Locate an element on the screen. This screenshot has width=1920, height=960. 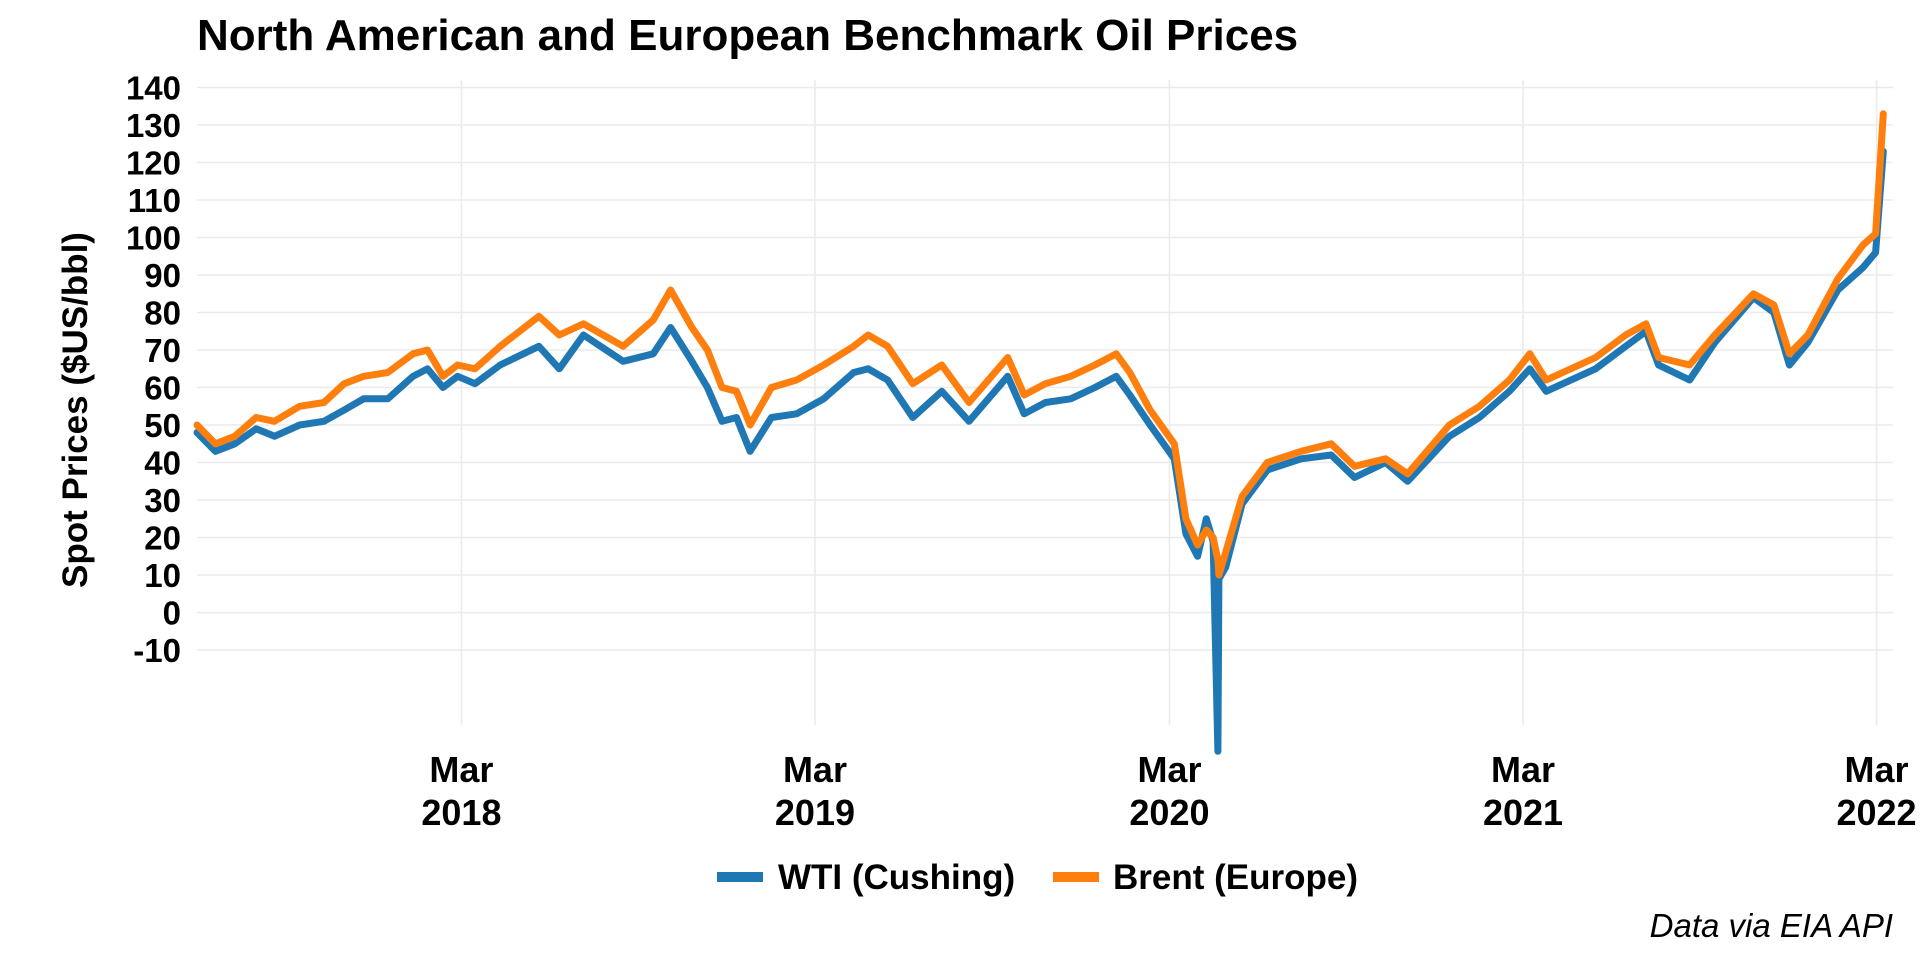
legend-label: Brent (Europe) is located at coordinates (1235, 877).